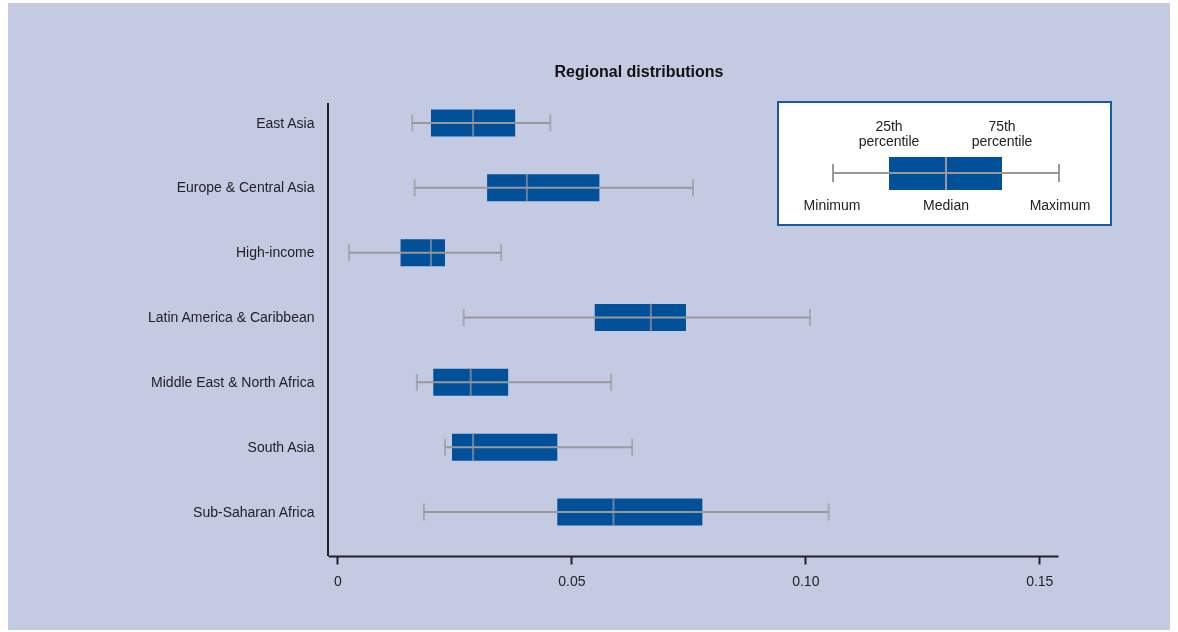 The width and height of the screenshot is (1178, 632). Describe the element at coordinates (639, 71) in the screenshot. I see `chart-title: Regional distributions` at that location.